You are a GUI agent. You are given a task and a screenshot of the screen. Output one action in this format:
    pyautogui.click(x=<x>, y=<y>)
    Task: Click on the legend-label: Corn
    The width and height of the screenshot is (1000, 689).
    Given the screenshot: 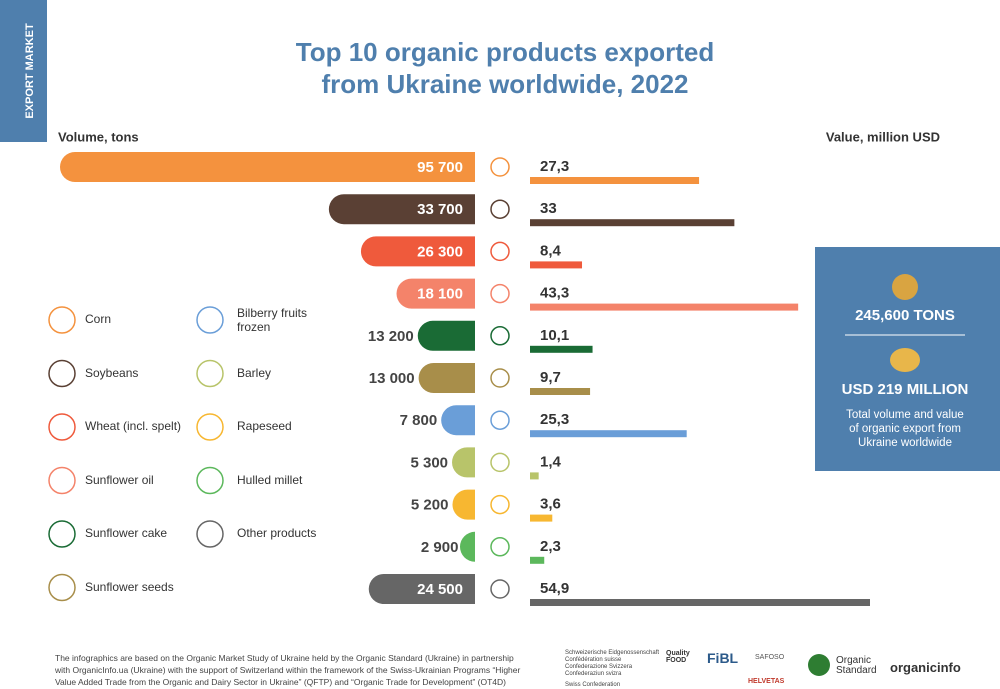 What is the action you would take?
    pyautogui.click(x=98, y=319)
    